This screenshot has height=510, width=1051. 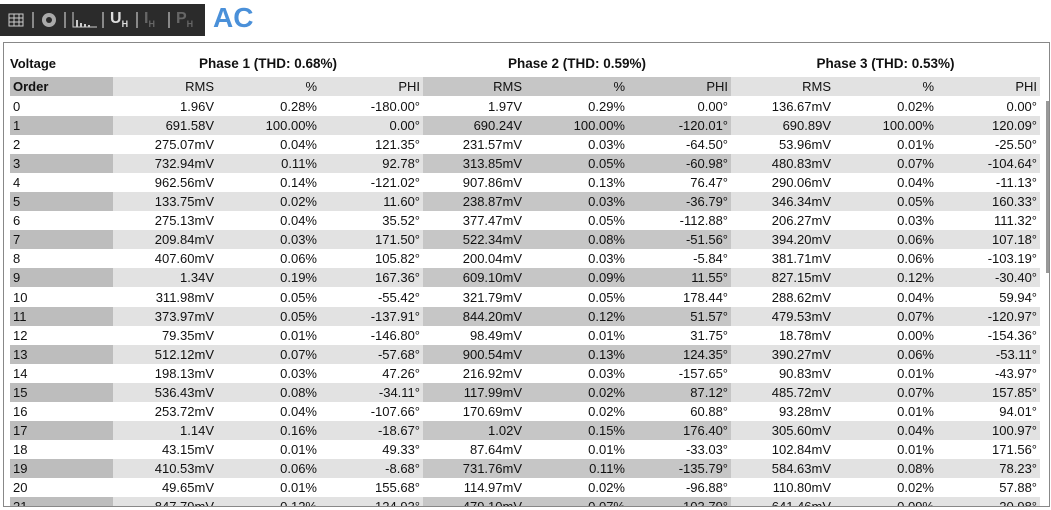 What do you see at coordinates (268, 183) in the screenshot?
I see `value-cell: 0.14%` at bounding box center [268, 183].